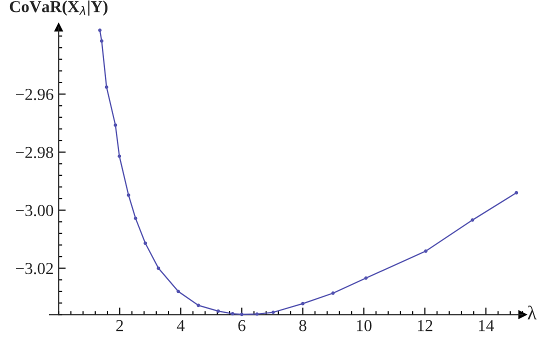  Describe the element at coordinates (35, 94) in the screenshot. I see `y-tick-label: −2.96` at that location.